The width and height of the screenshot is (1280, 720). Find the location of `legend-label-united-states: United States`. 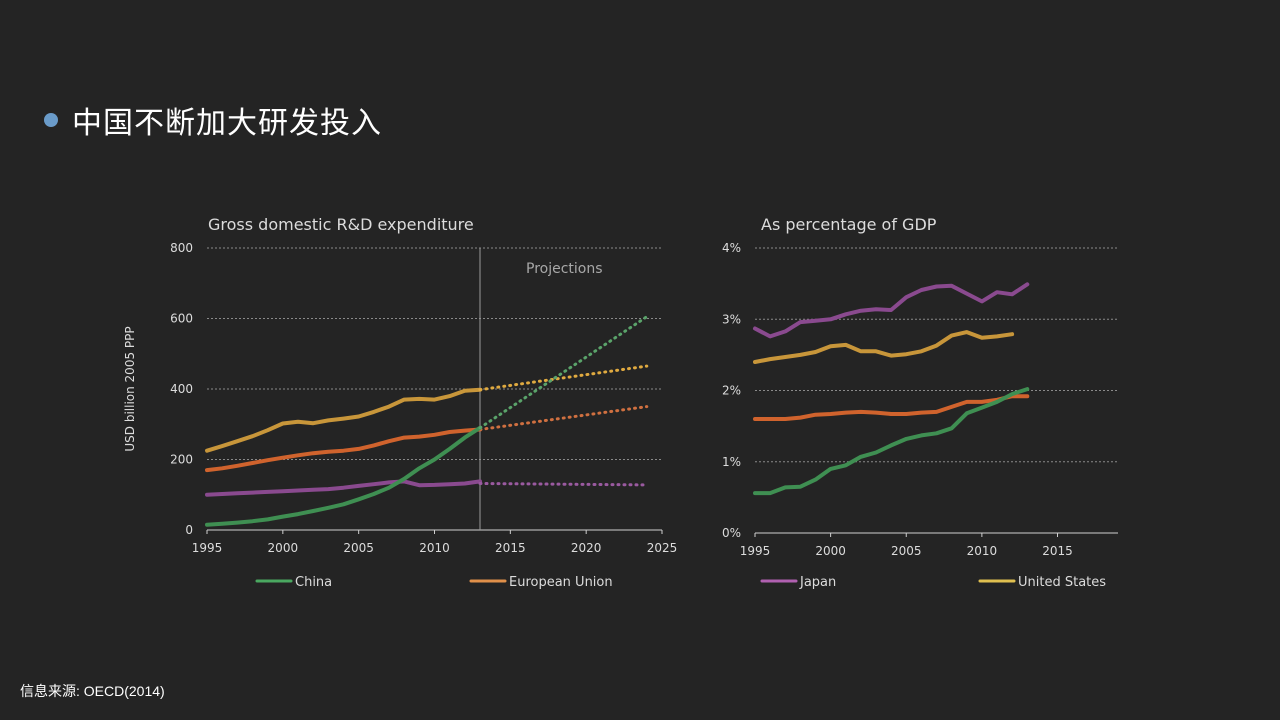

legend-label-united-states: United States is located at coordinates (1062, 582).